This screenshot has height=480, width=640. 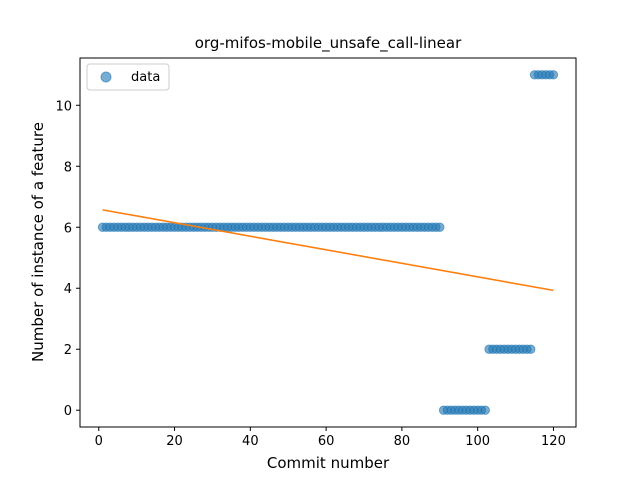 I want to click on trend-line, so click(x=328, y=250).